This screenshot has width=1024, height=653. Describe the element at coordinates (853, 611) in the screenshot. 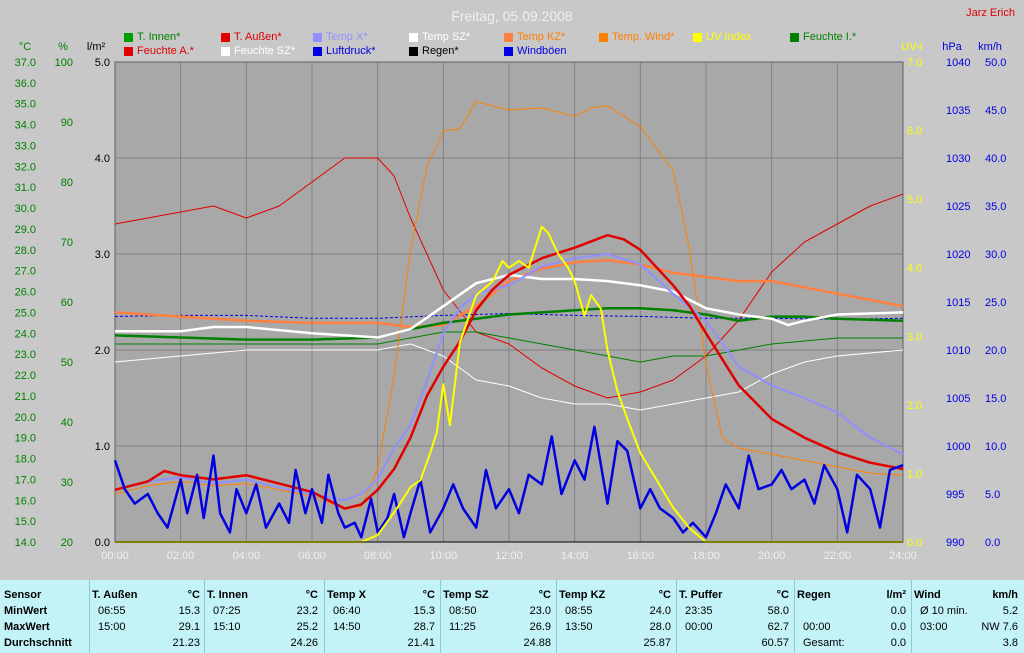

I see `stats-row: 0.0` at that location.